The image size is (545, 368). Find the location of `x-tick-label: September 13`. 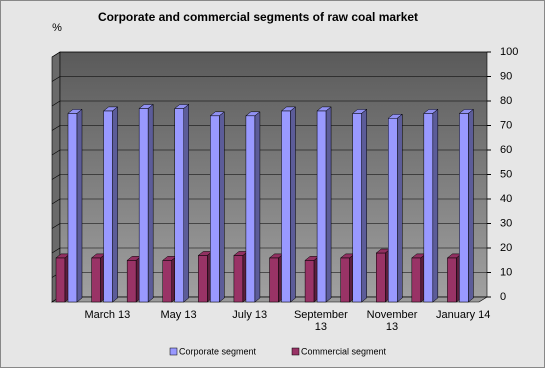

x-tick-label: September 13 is located at coordinates (320, 321).